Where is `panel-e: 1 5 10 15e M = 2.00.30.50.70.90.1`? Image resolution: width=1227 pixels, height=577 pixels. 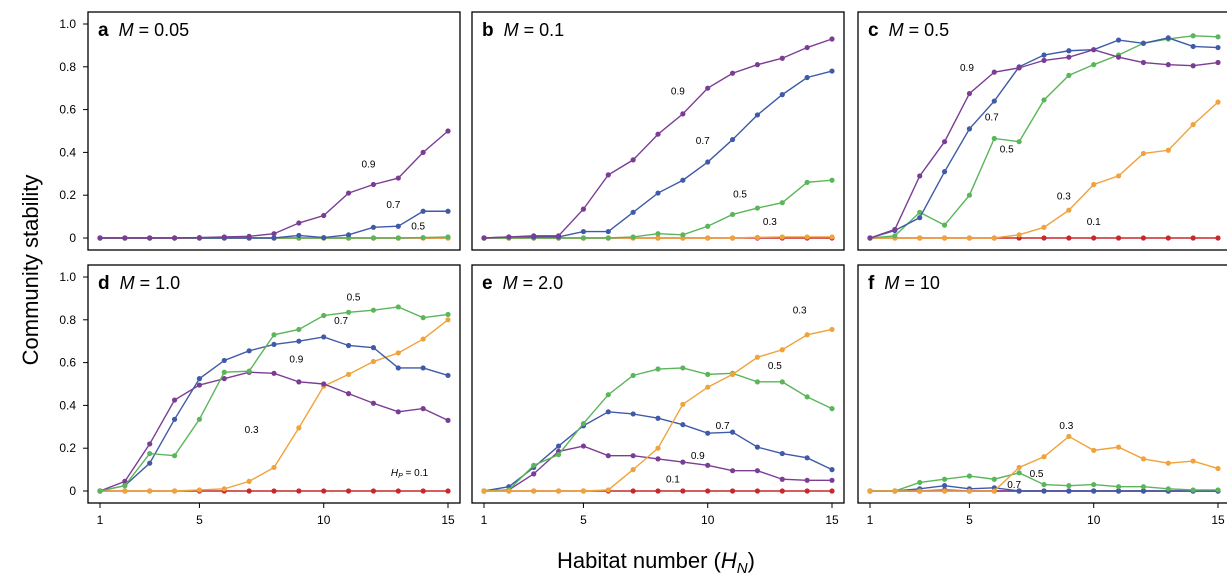
panel-e: 1 5 10 15e M = 2.00.30.50.70.90.1 is located at coordinates (658, 395).